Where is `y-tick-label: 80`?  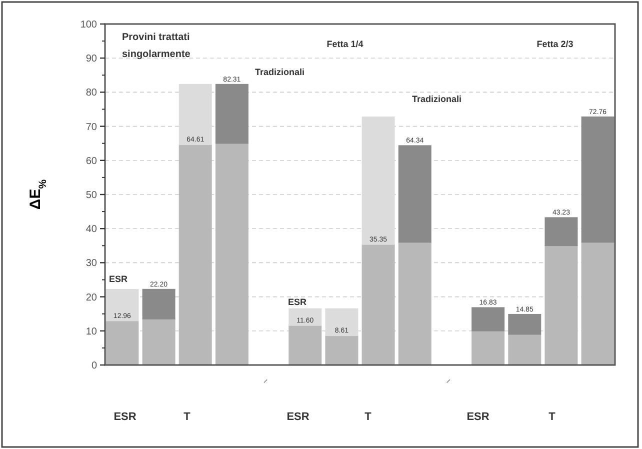
y-tick-label: 80 is located at coordinates (92, 93).